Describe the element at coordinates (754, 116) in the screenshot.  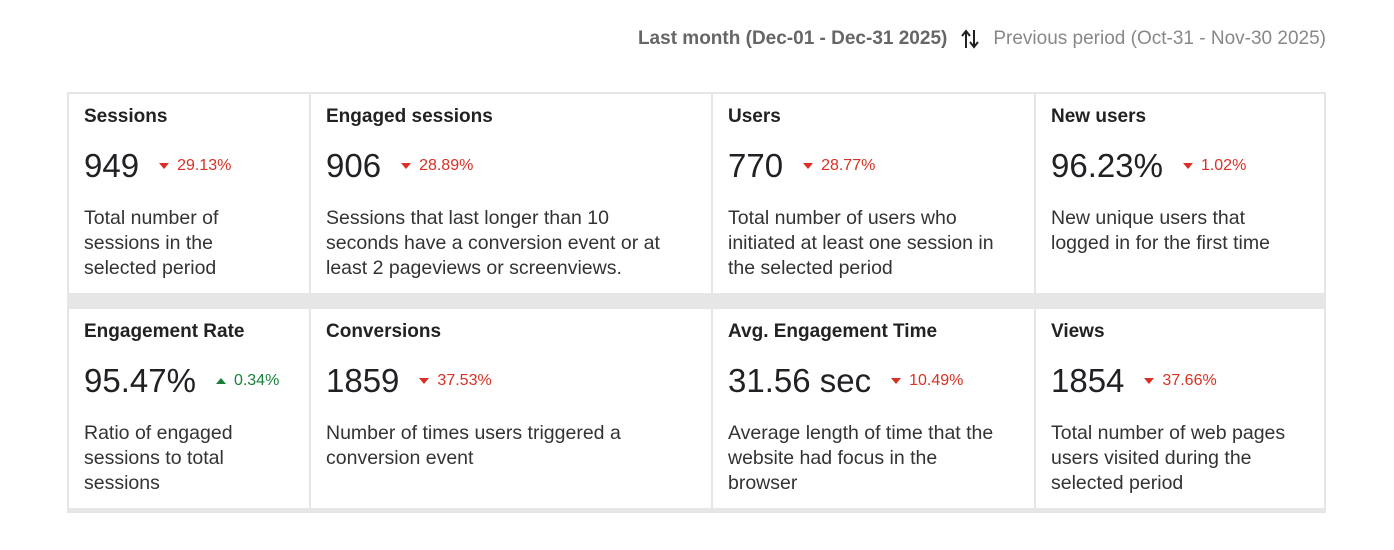
I see `metric-title: Users` at that location.